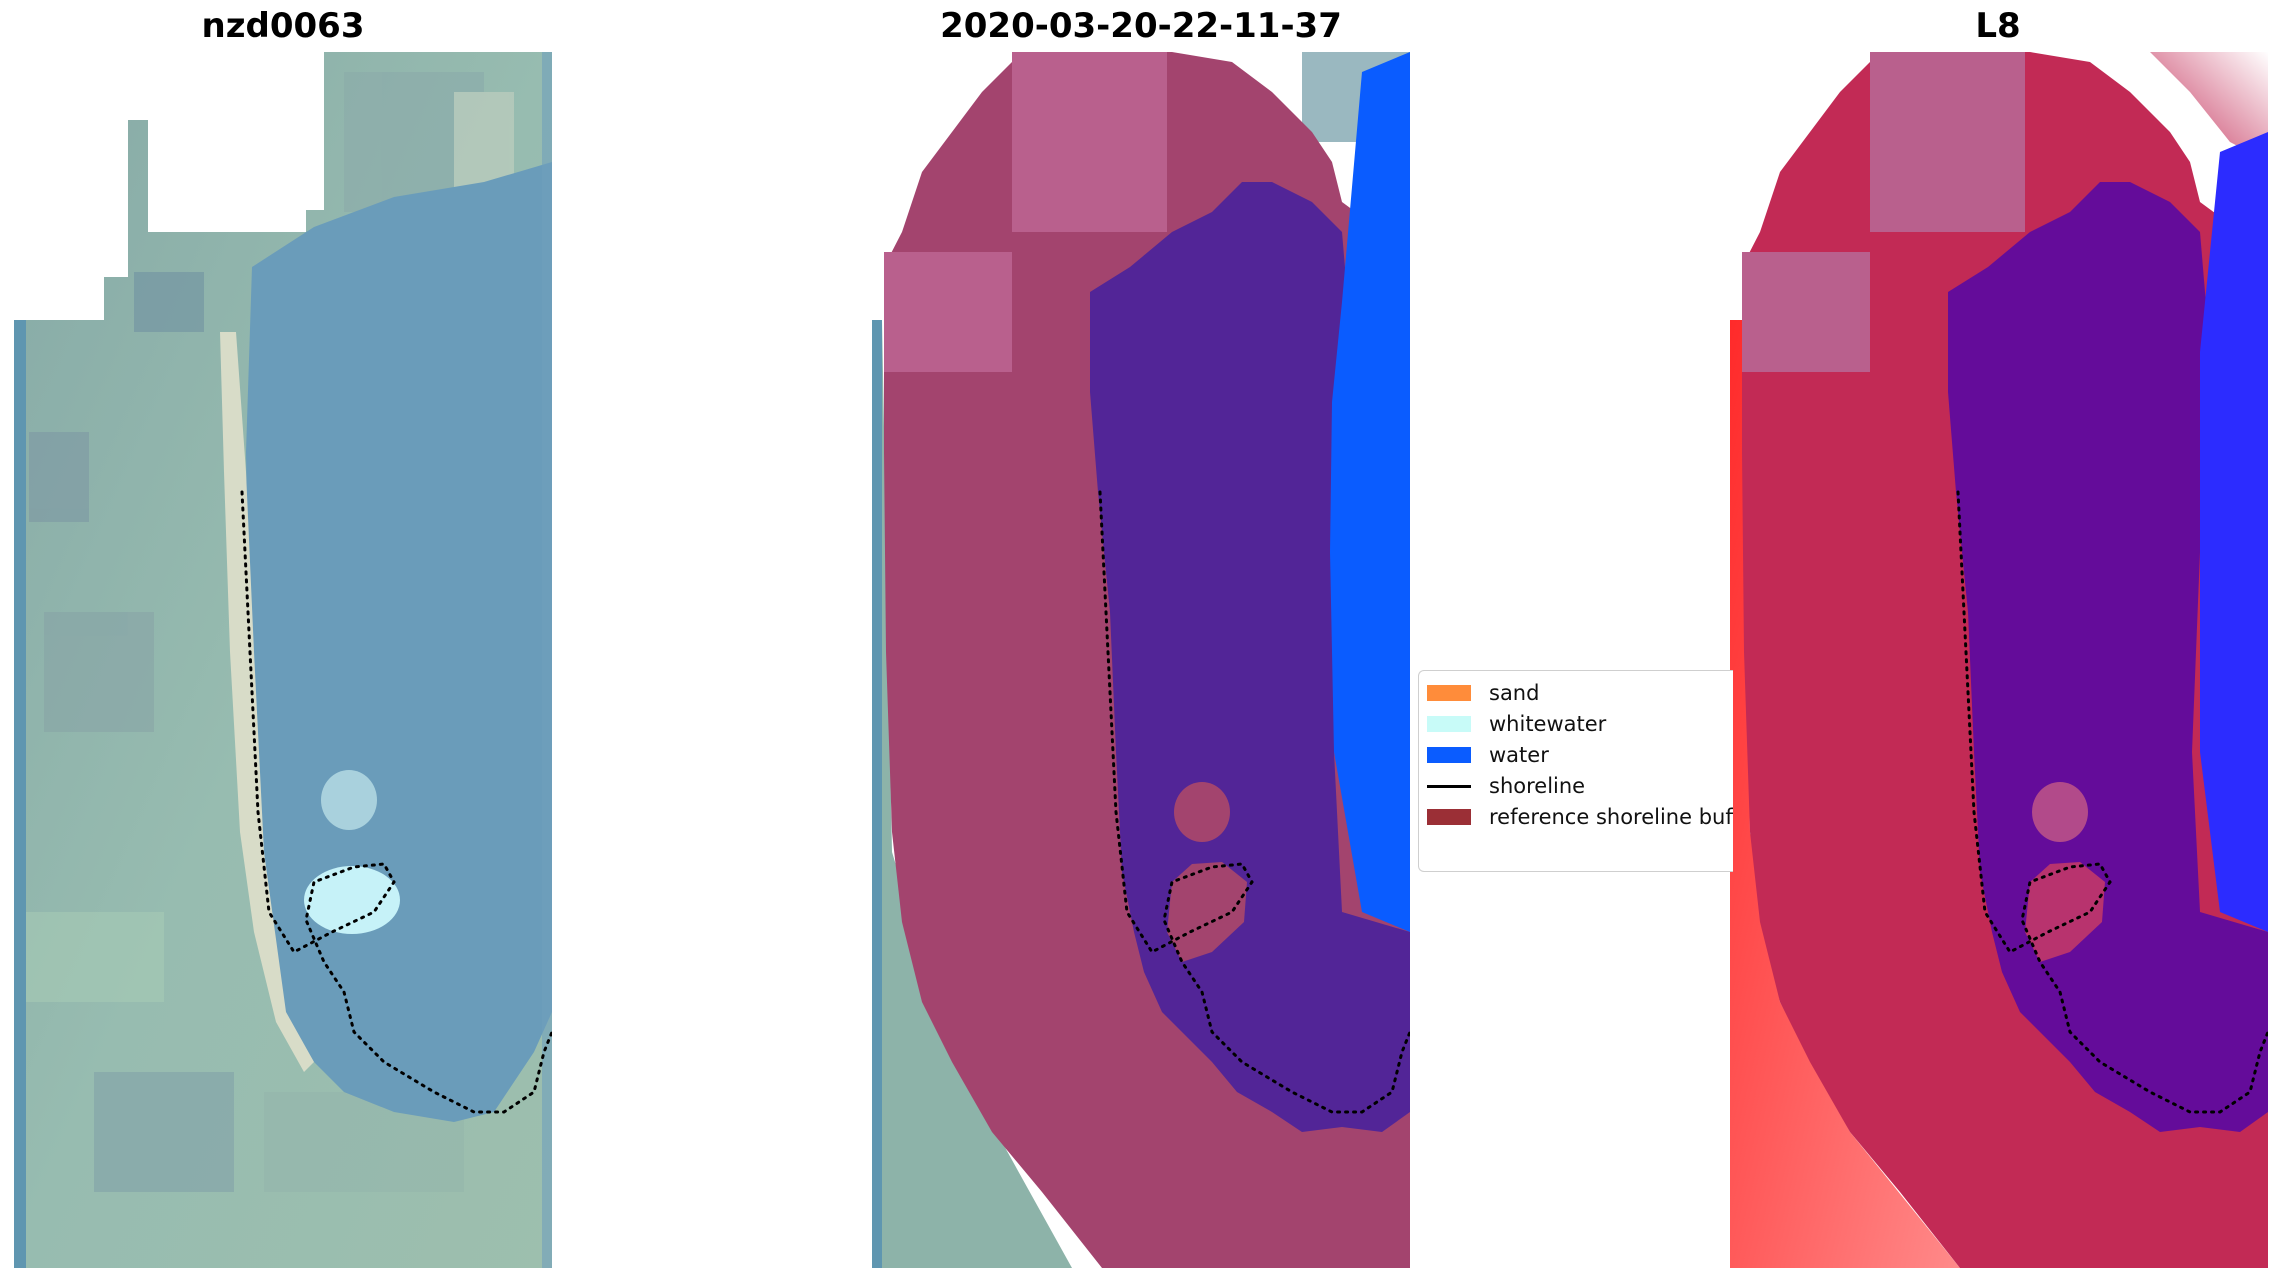 The height and width of the screenshot is (1283, 2280). I want to click on legend-label-water: water, so click(1519, 755).